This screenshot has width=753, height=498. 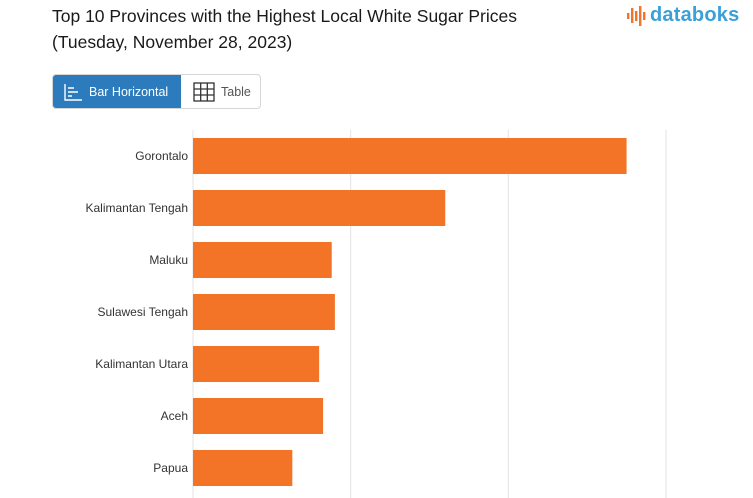 What do you see at coordinates (636, 15) in the screenshot?
I see `databoks-logo-icon` at bounding box center [636, 15].